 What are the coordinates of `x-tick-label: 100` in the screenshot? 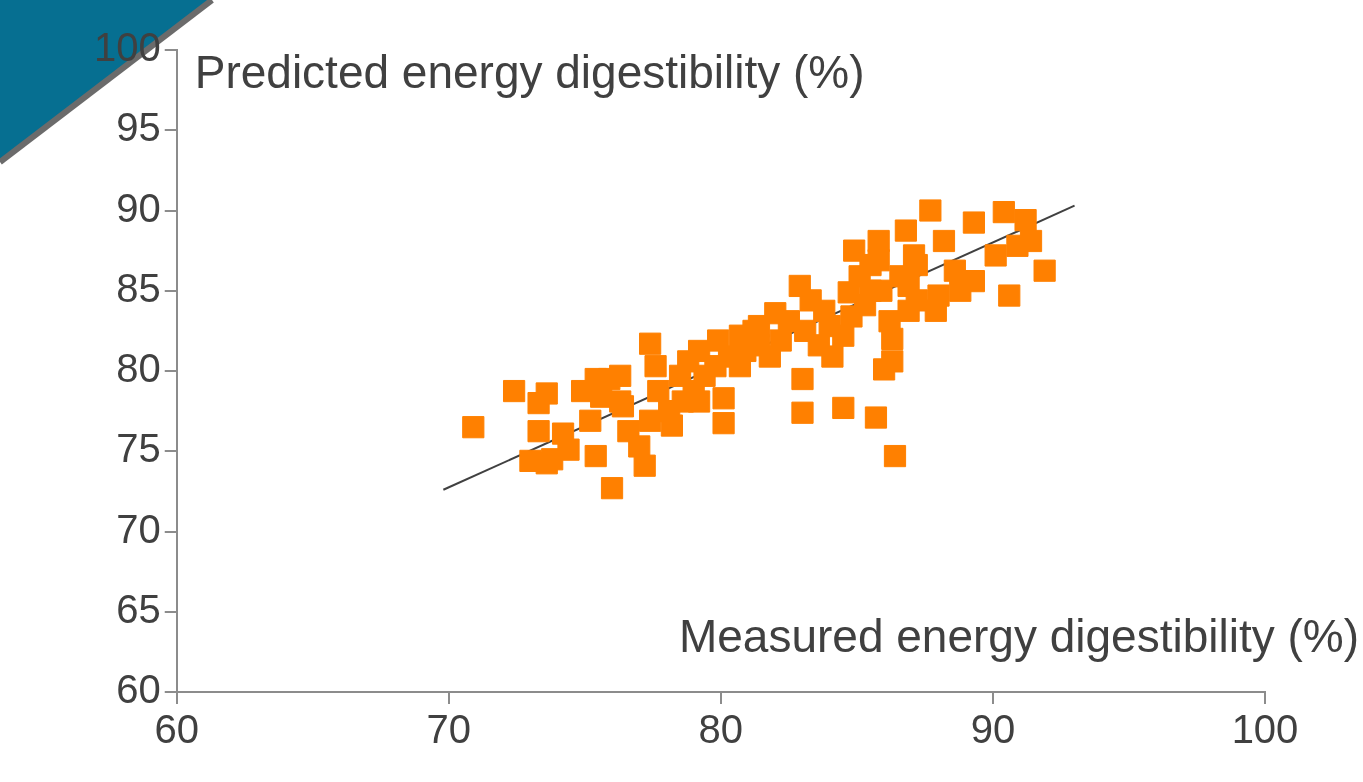 It's located at (1265, 729).